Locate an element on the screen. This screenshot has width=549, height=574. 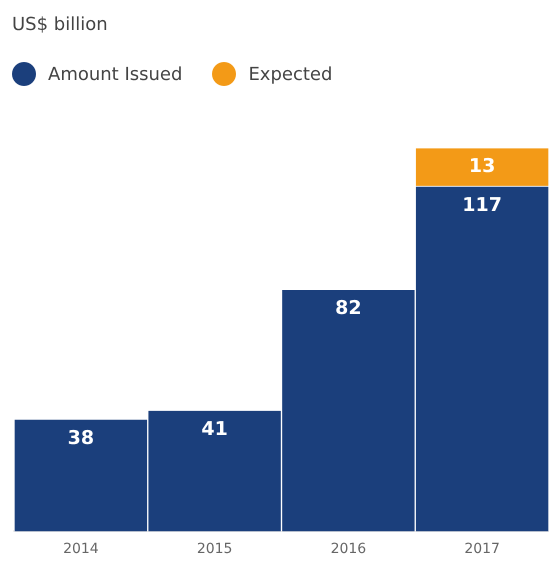
x-tick-label: 2017 is located at coordinates (482, 549).